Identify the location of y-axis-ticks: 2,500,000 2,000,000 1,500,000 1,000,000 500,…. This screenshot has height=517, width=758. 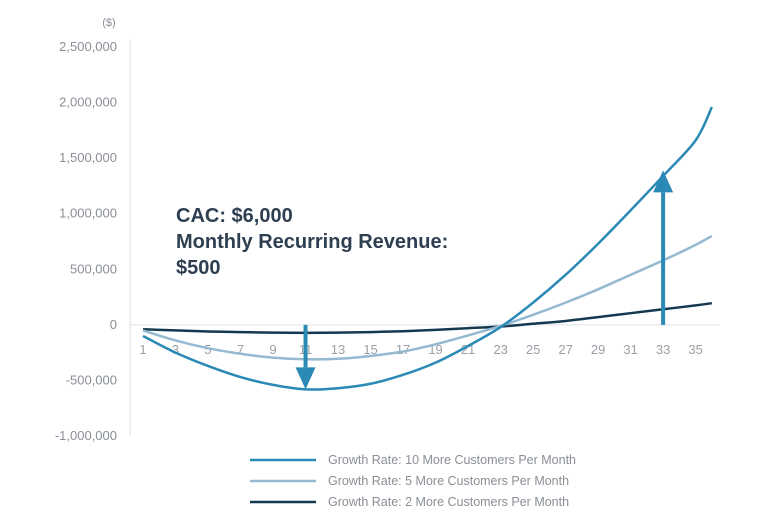
(86, 241).